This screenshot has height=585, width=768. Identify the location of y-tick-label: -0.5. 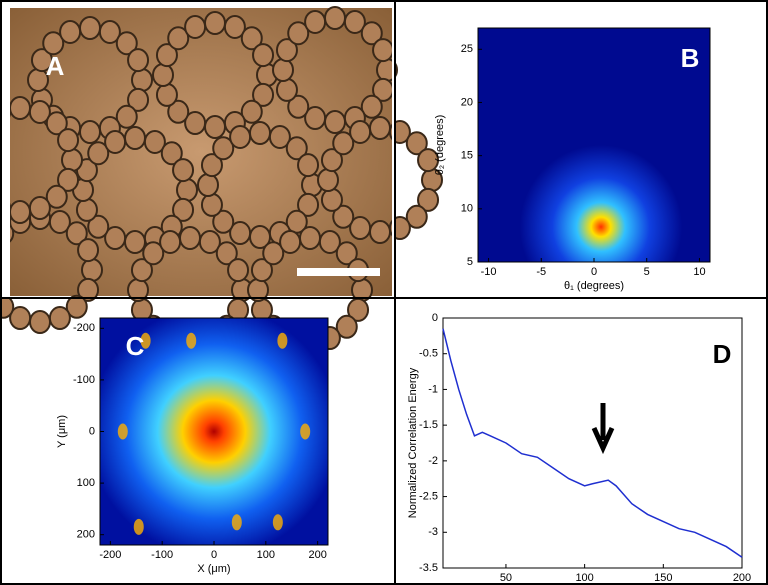
(428, 354).